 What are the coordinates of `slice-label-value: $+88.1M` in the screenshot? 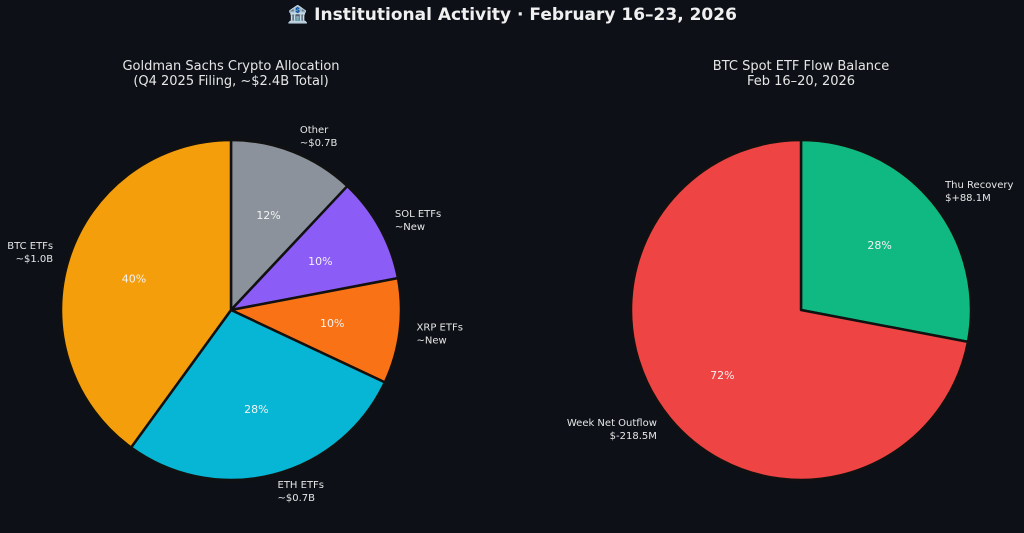 It's located at (968, 198).